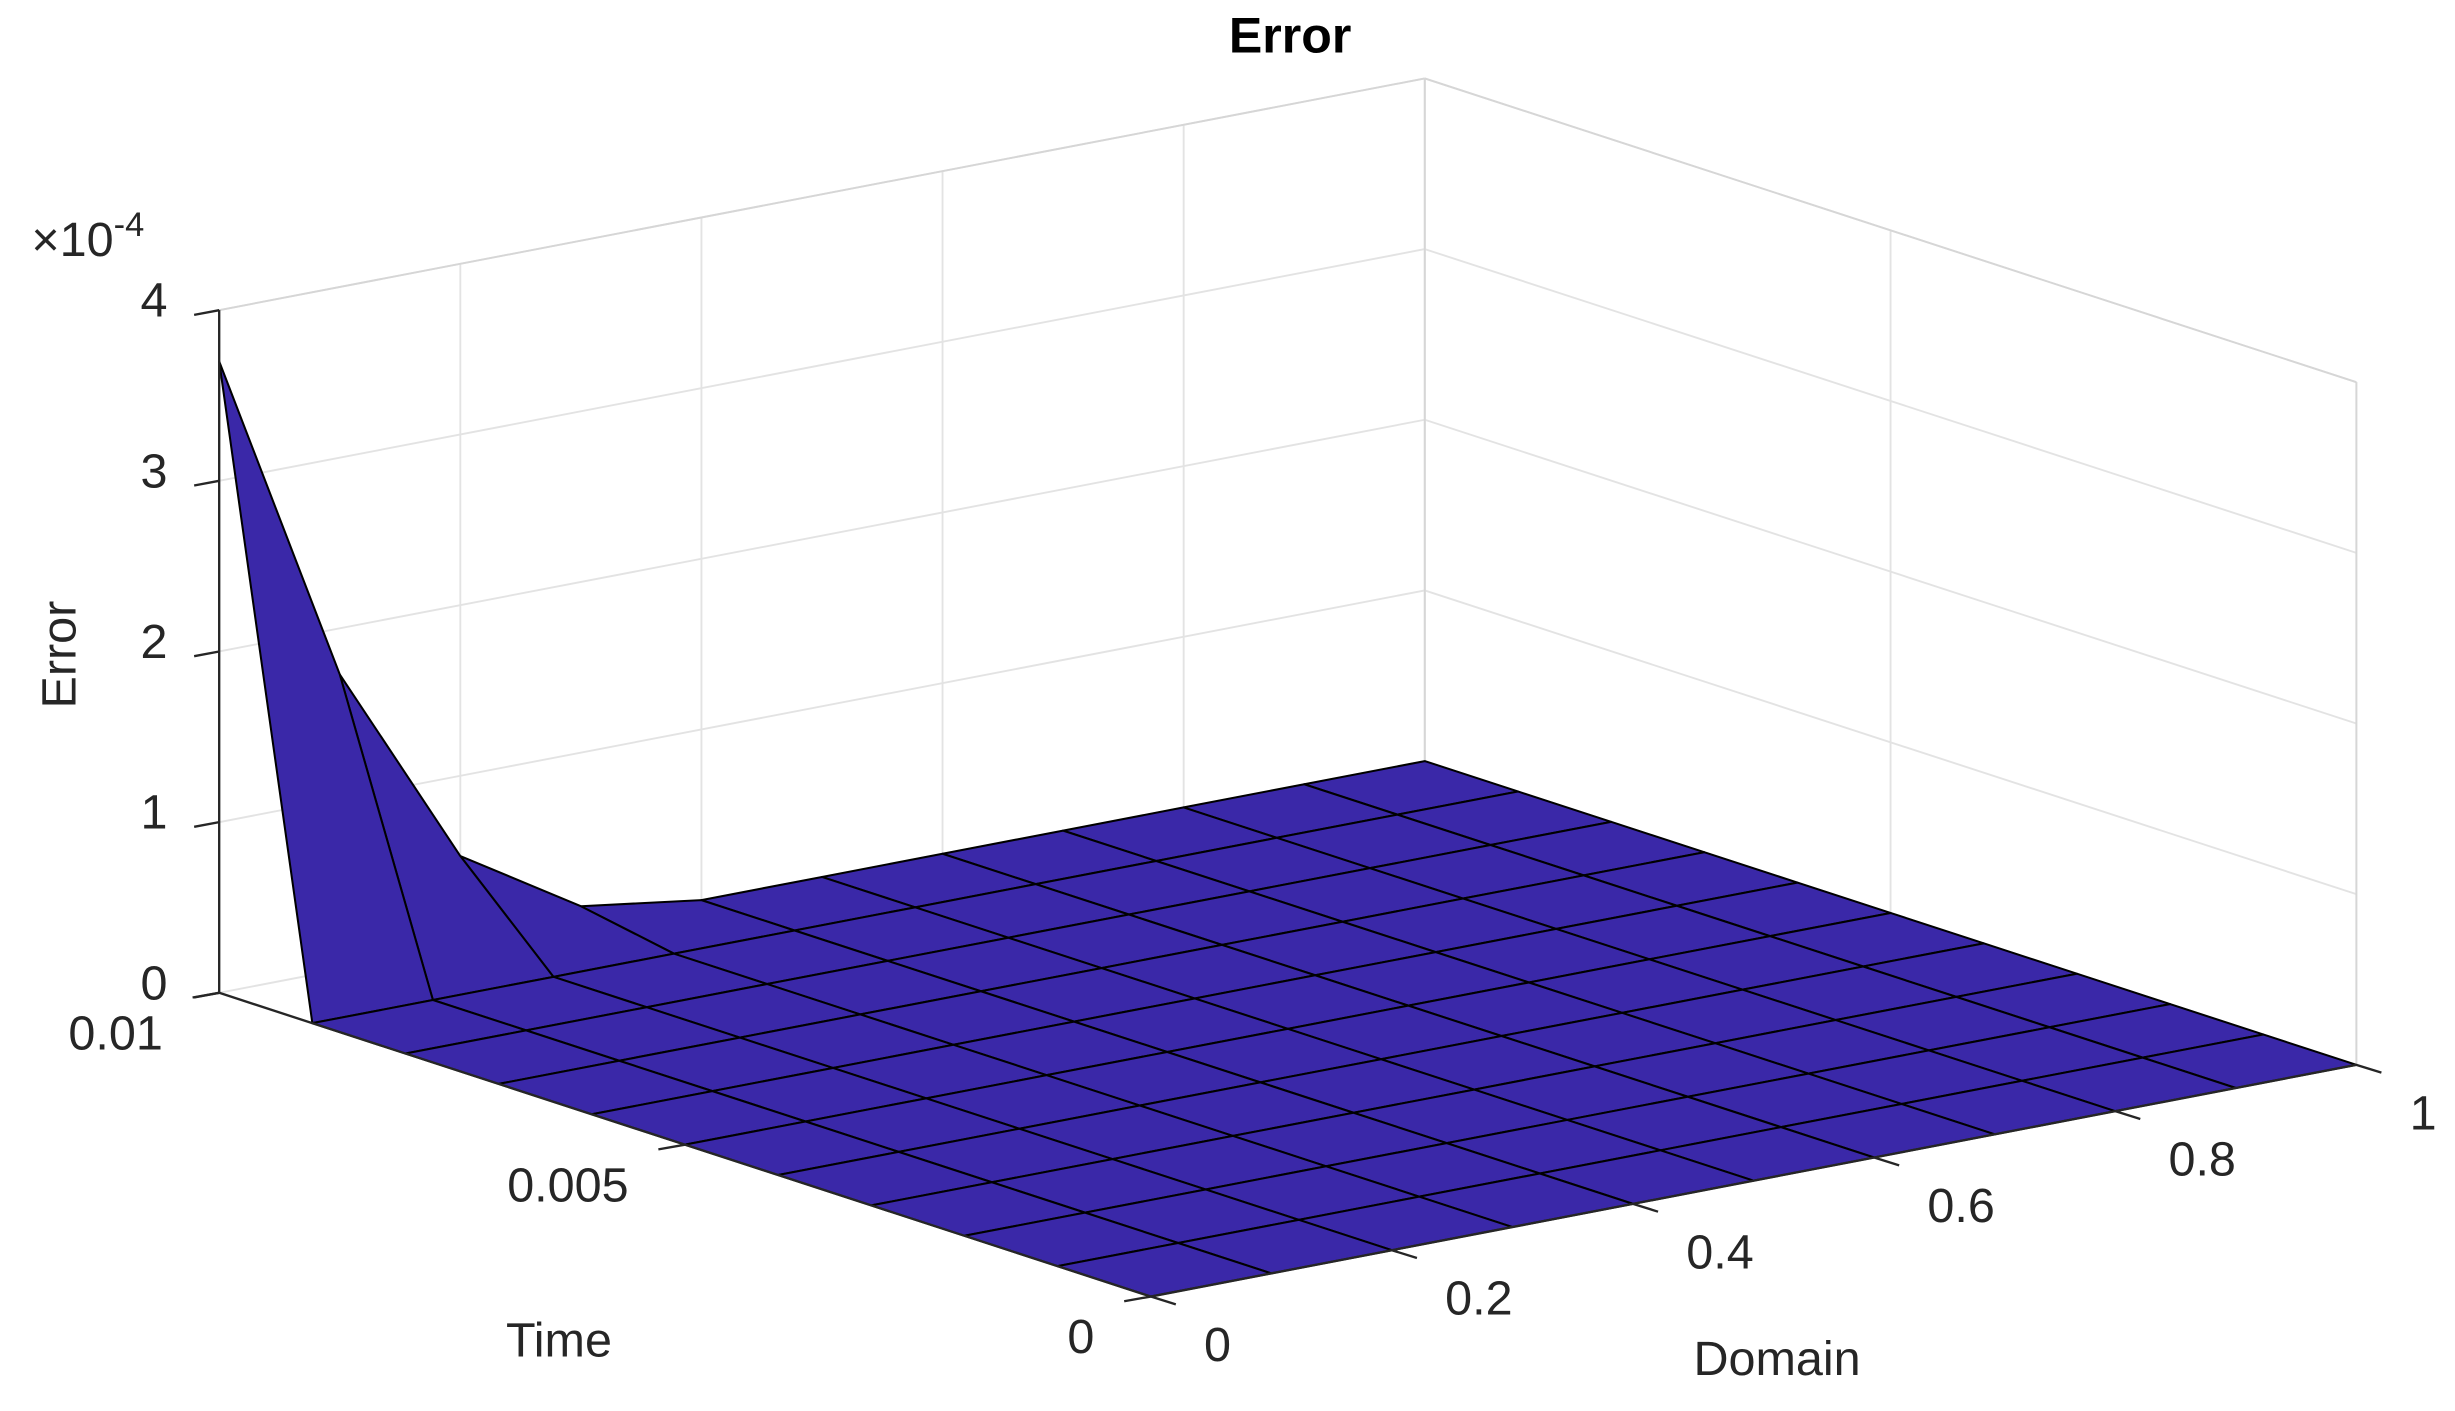 The height and width of the screenshot is (1411, 2455). I want to click on z-multiplier: ×10⁻⁴, so click(87, 236).